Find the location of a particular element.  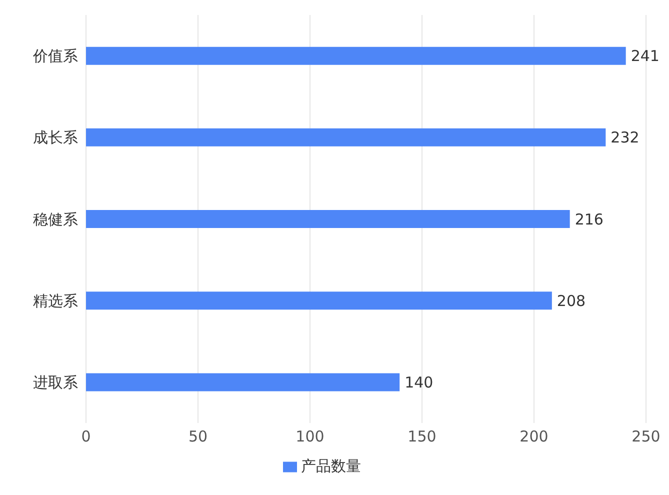

y-tick-label: 价值系 is located at coordinates (55, 56).